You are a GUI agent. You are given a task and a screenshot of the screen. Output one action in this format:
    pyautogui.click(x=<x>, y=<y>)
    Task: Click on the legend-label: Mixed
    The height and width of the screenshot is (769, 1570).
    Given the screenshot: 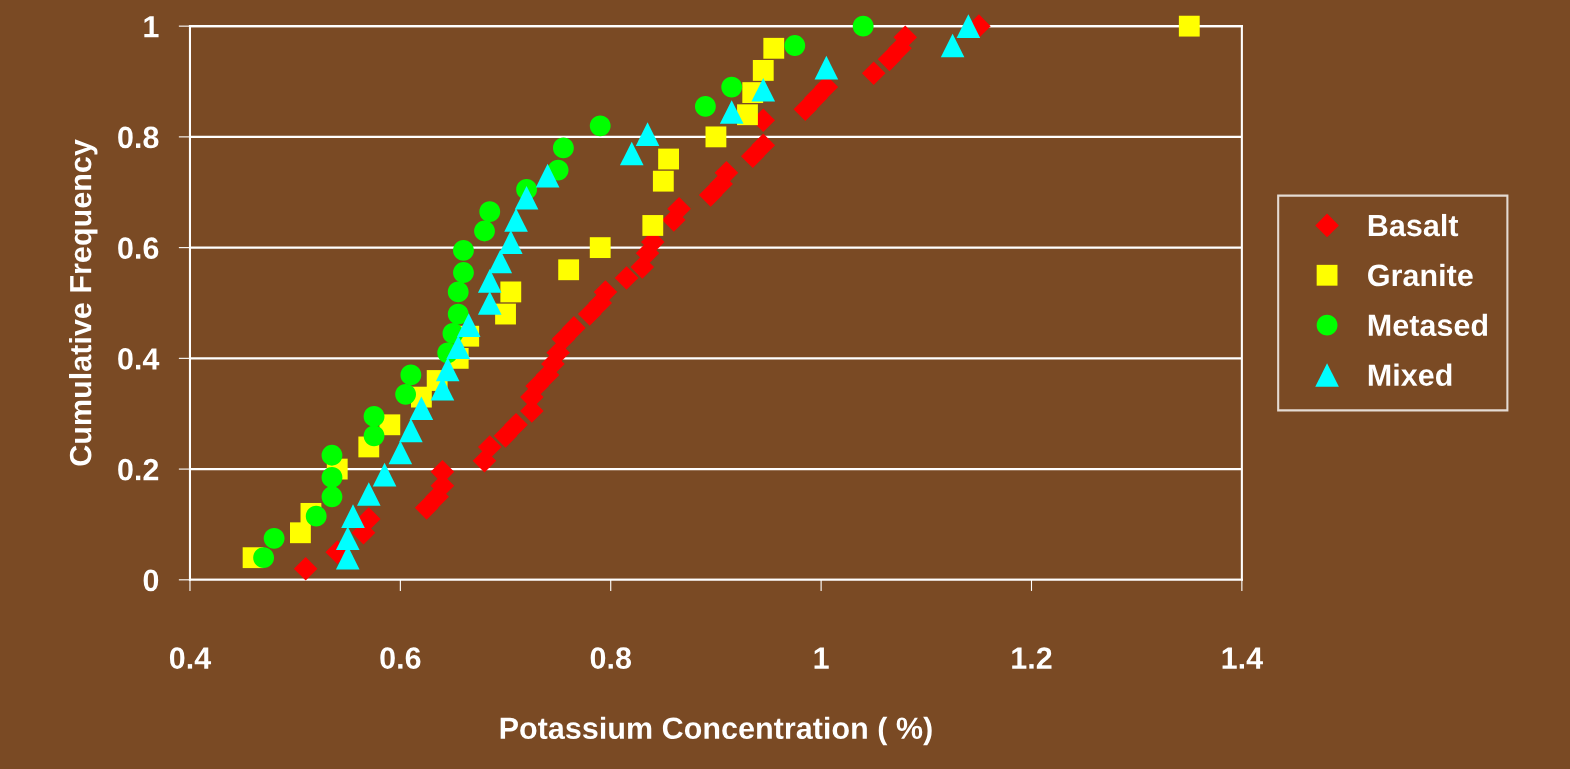 What is the action you would take?
    pyautogui.click(x=1410, y=374)
    